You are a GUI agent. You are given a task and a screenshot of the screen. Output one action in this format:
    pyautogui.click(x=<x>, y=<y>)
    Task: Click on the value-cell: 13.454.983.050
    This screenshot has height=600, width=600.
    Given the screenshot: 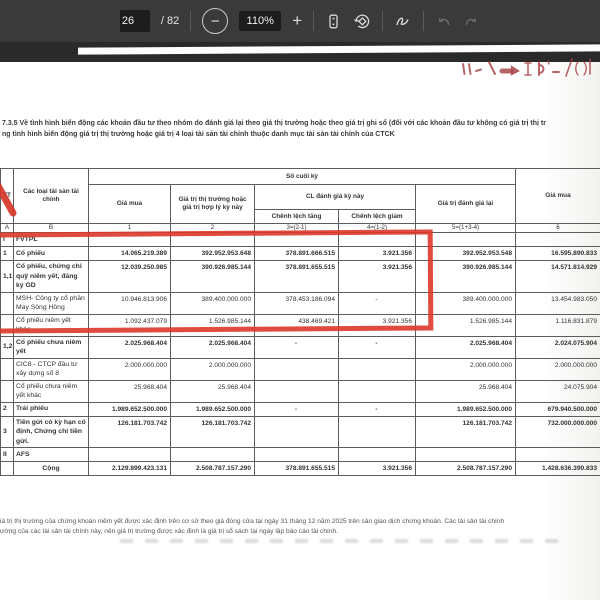 What is the action you would take?
    pyautogui.click(x=557, y=303)
    